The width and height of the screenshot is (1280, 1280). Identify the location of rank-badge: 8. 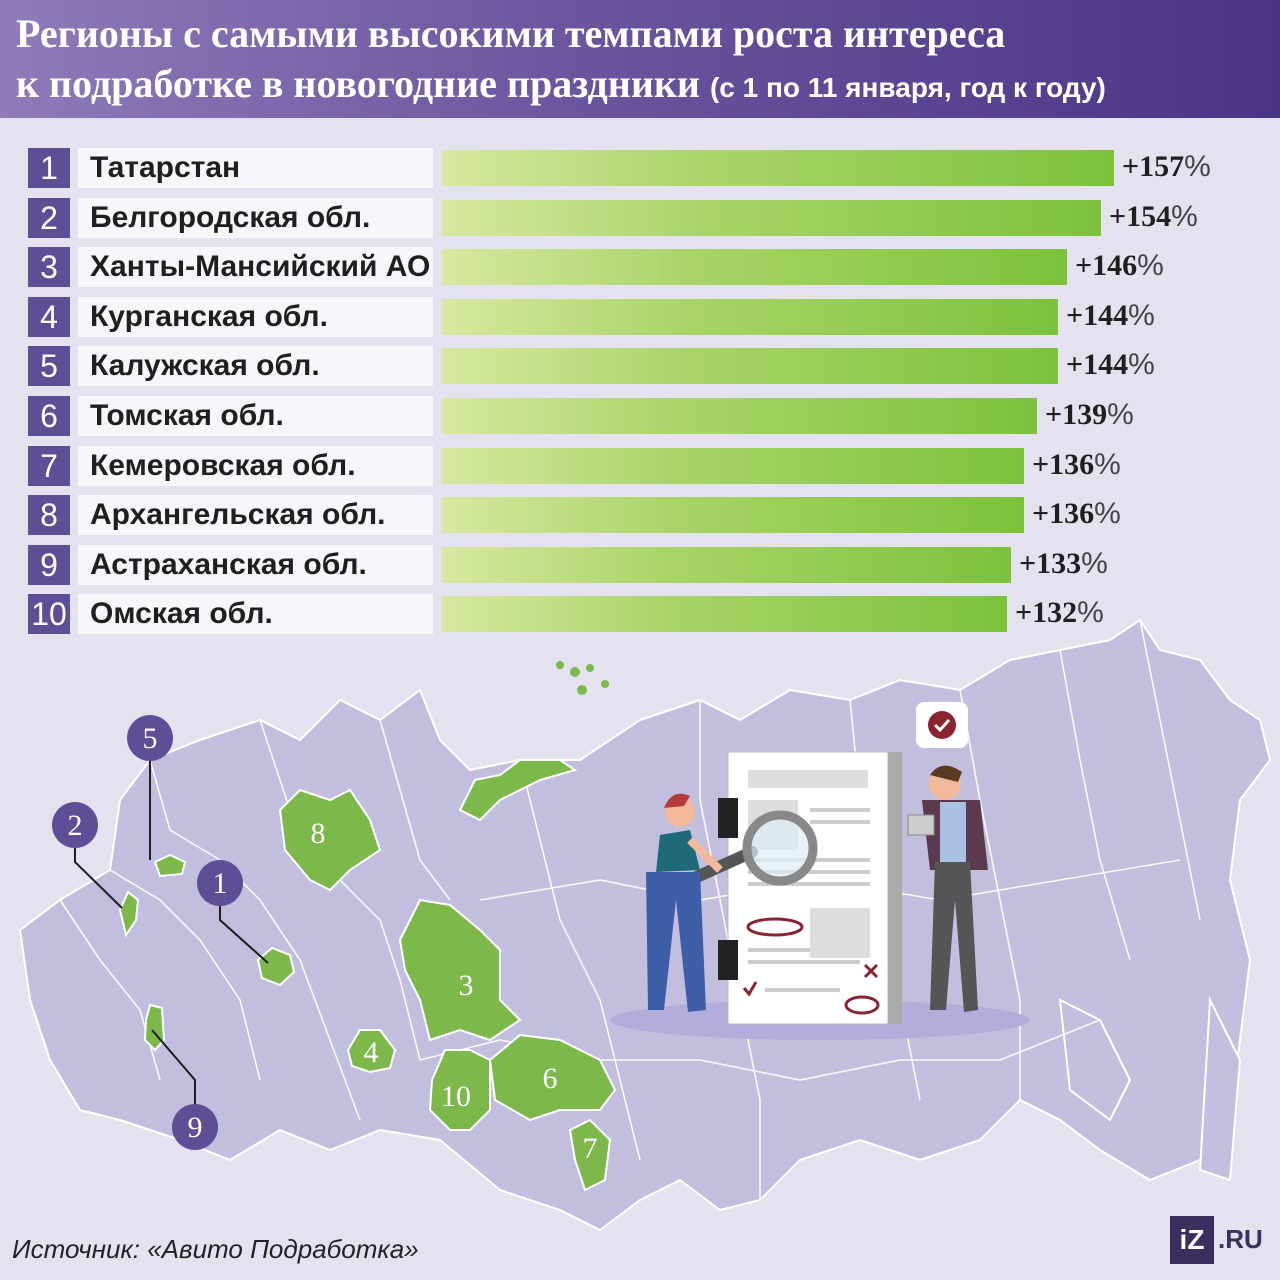
(49, 515).